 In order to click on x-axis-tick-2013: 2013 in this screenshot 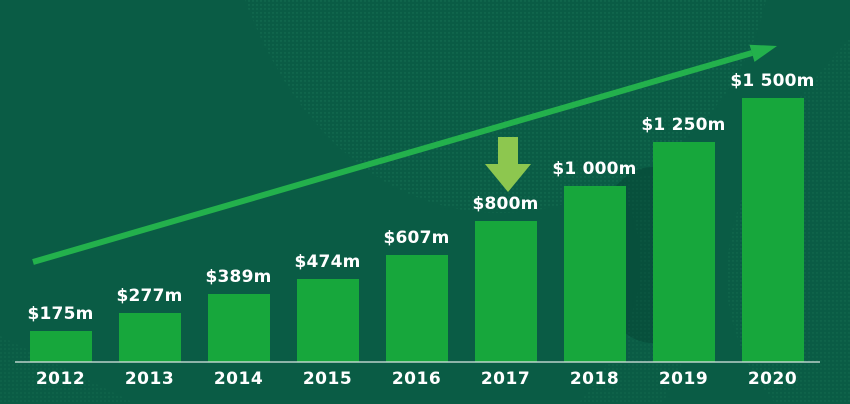, I will do `click(149, 379)`.